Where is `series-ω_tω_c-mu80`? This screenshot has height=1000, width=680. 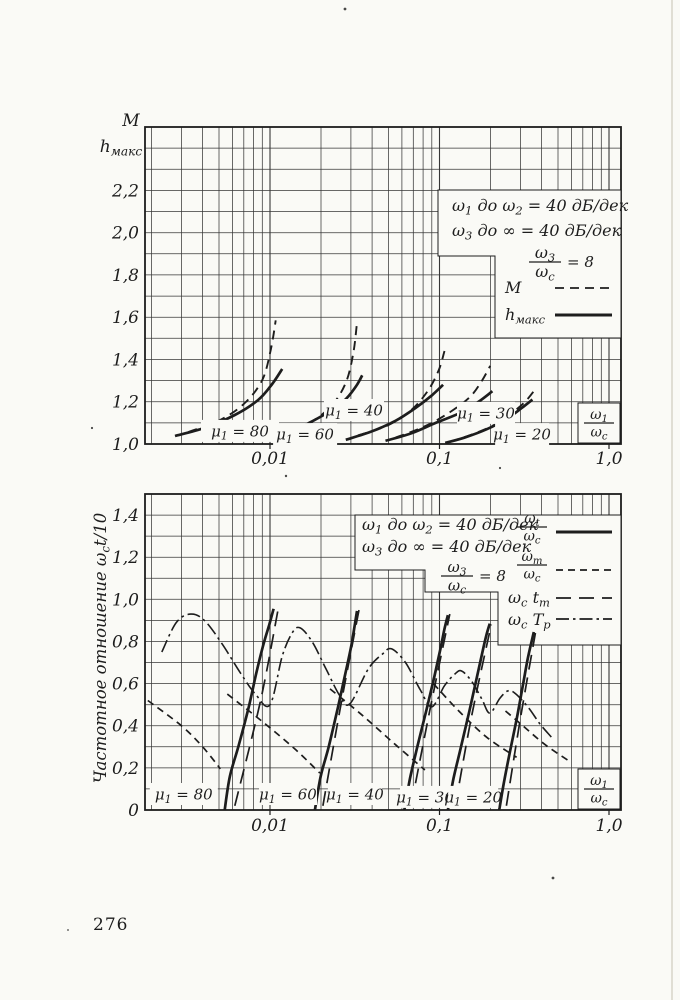 series-ω_tω_c-mu80 is located at coordinates (249, 709).